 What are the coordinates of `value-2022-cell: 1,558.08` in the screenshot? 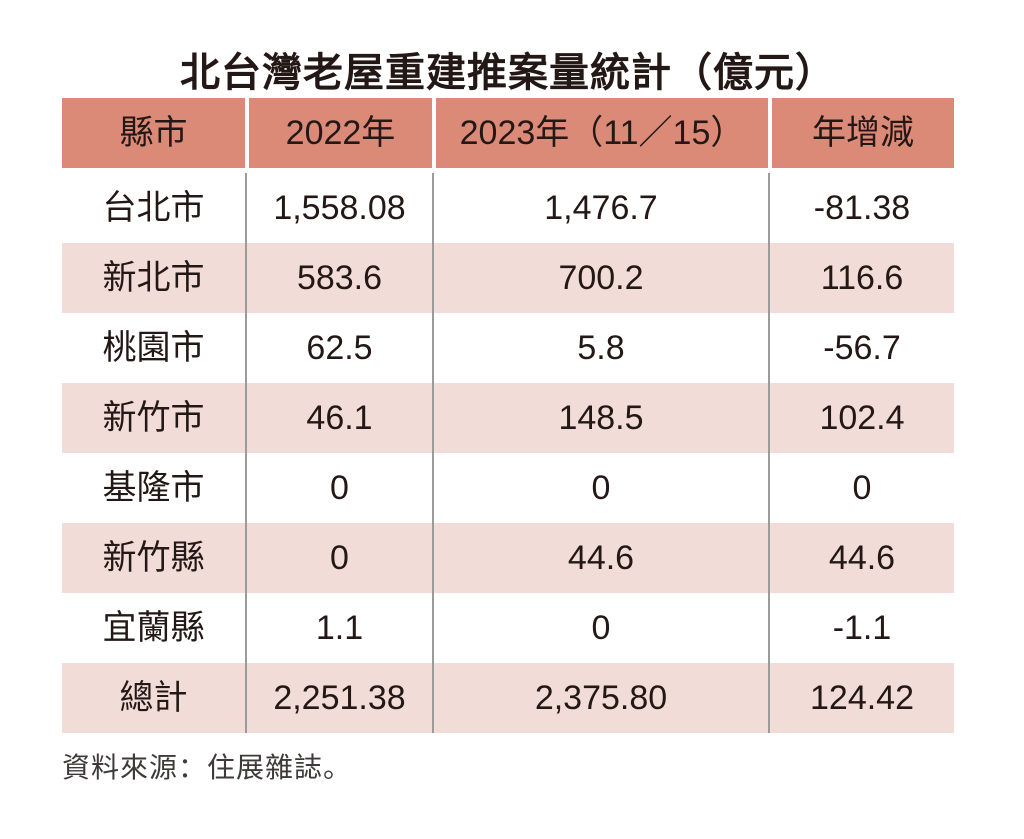 It's located at (338, 208).